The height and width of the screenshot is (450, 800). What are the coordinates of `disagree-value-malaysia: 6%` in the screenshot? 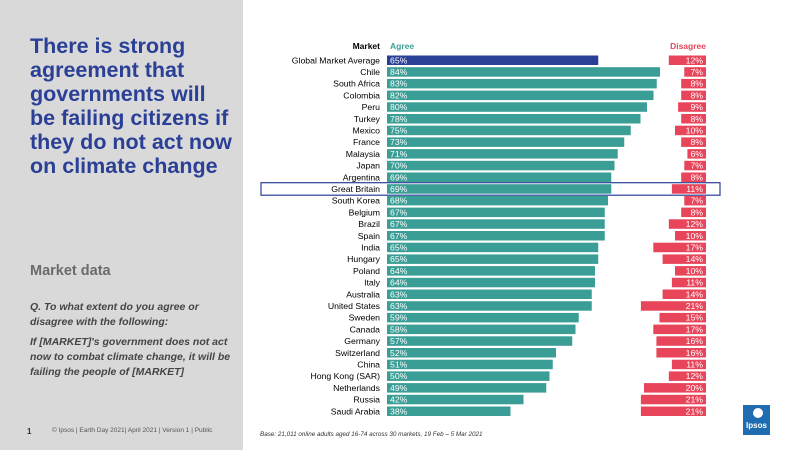 It's located at (696, 154).